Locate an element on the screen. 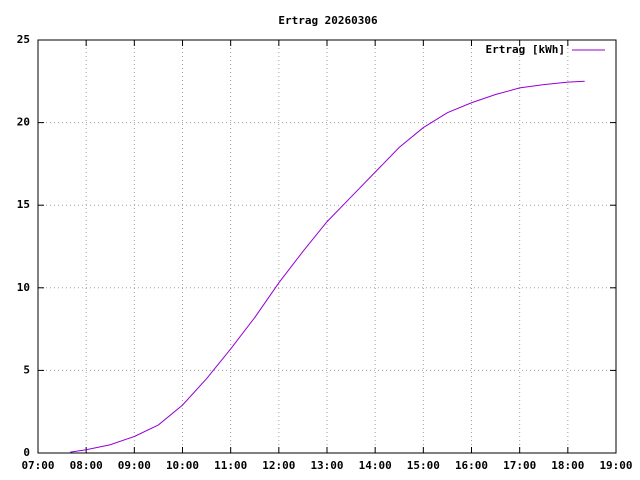  chart-title: Ertrag 20260306 is located at coordinates (328, 20).